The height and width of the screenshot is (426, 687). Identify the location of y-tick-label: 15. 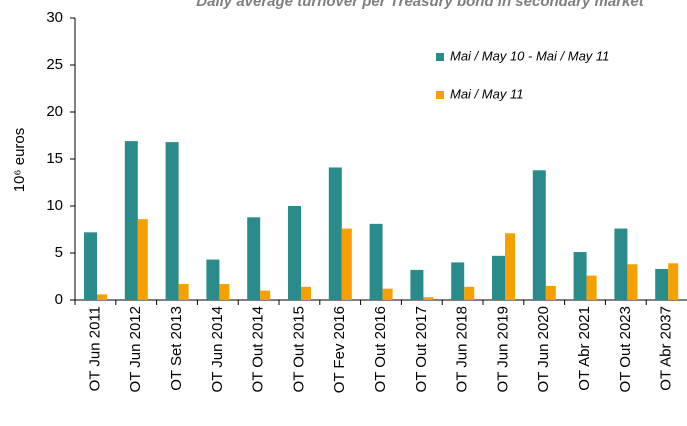
(54, 158).